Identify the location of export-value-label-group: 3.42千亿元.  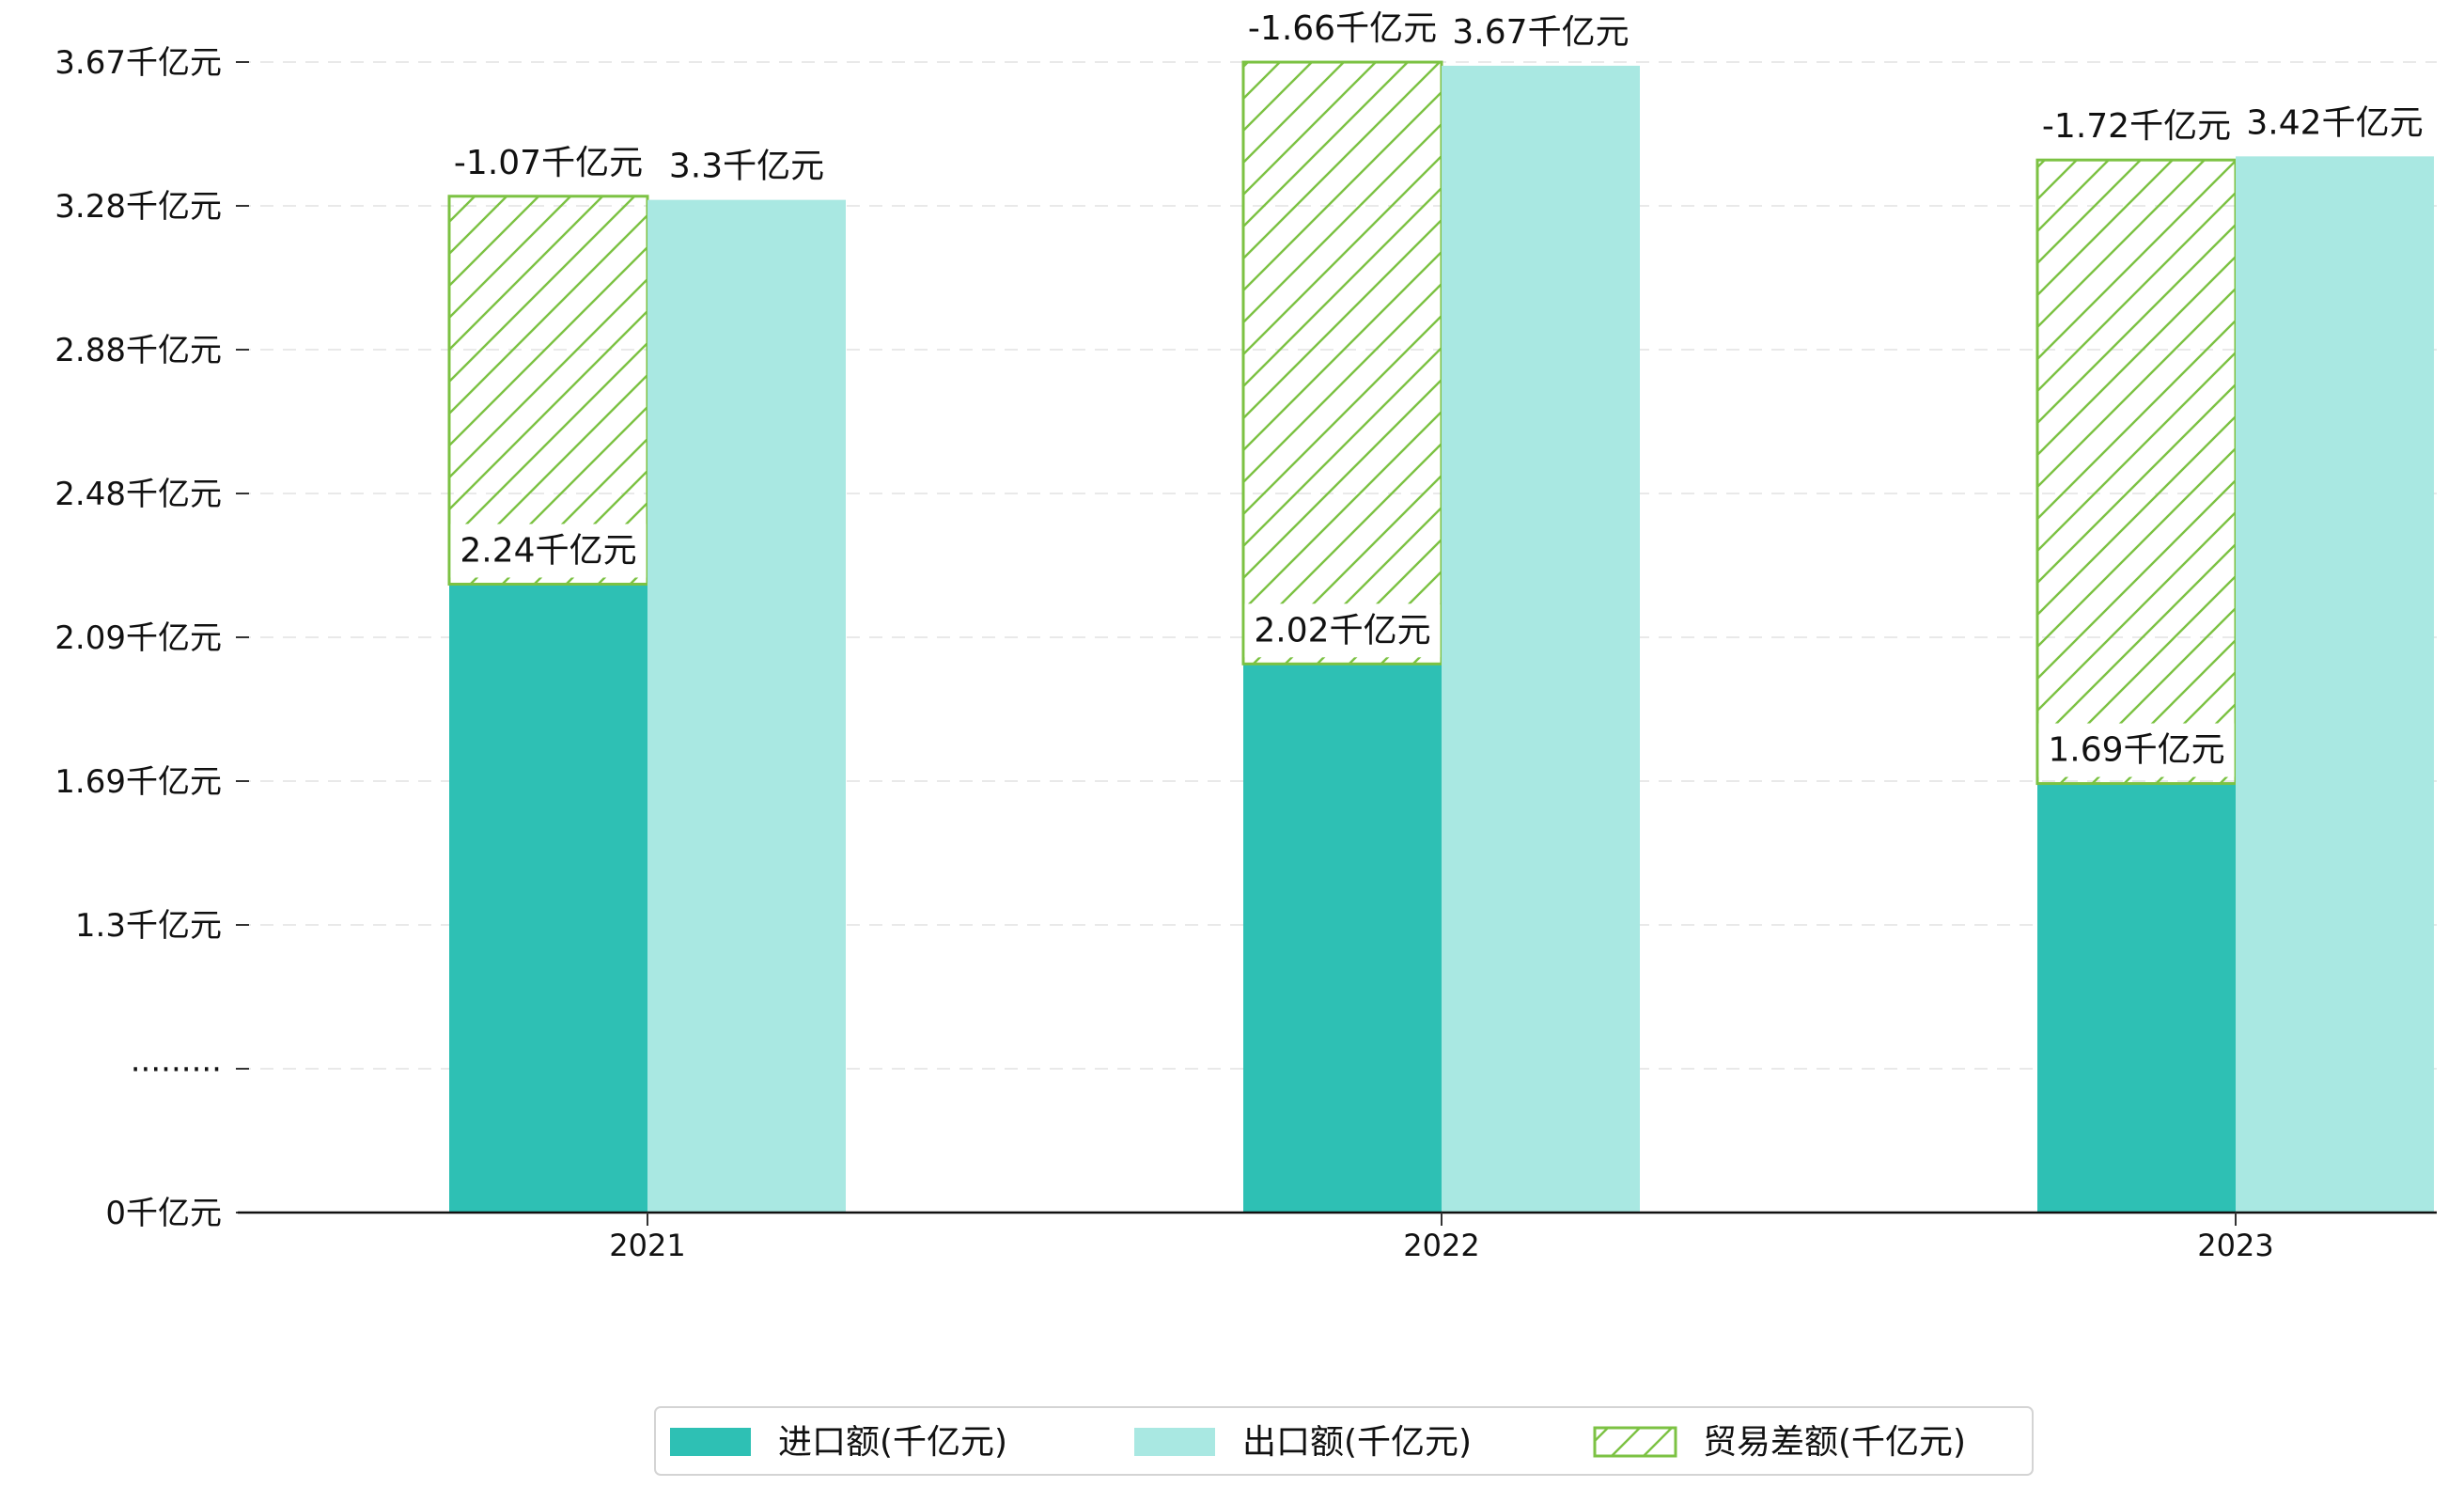
(2335, 123).